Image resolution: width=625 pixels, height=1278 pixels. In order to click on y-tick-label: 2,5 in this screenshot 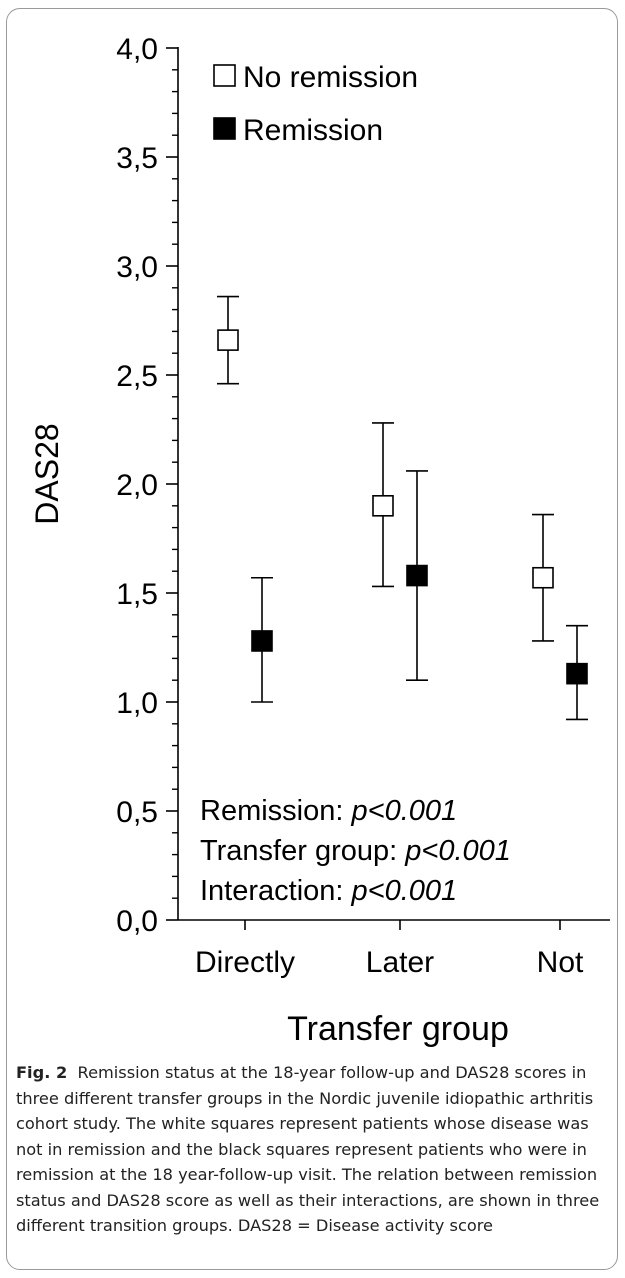, I will do `click(137, 376)`.